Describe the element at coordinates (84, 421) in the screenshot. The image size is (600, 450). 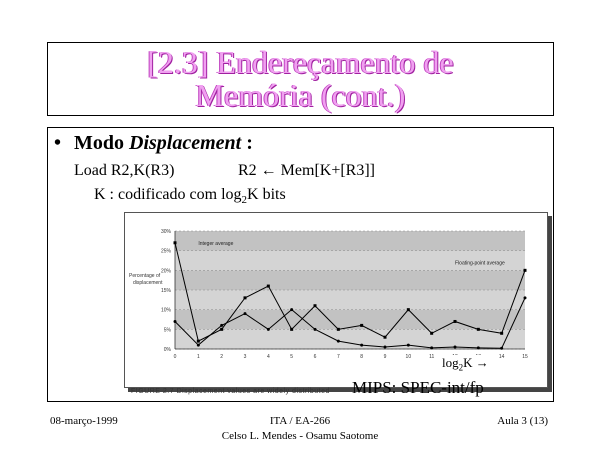
I see `footer-date: 08-março-1999` at that location.